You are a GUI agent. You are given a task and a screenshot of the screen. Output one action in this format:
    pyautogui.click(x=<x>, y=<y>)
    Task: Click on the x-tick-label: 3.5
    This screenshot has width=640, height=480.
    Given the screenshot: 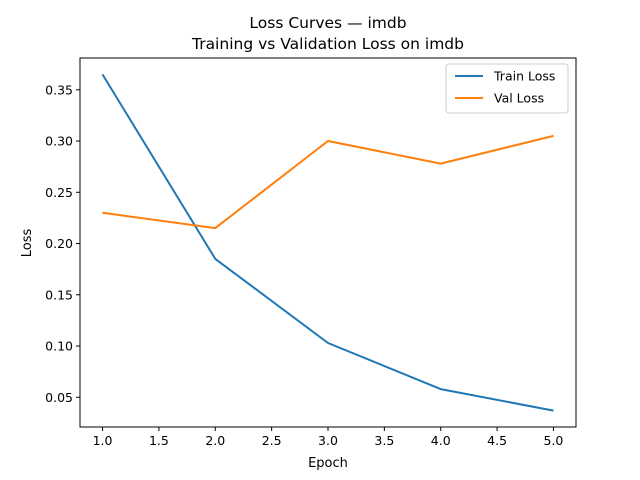 What is the action you would take?
    pyautogui.click(x=384, y=440)
    